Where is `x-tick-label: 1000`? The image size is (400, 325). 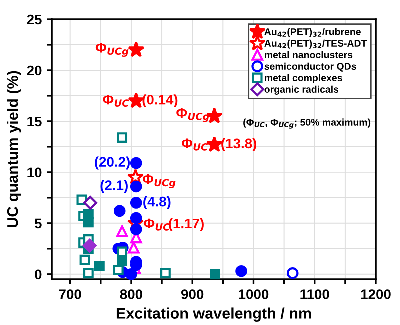
x-tick-label: 1000 is located at coordinates (254, 295).